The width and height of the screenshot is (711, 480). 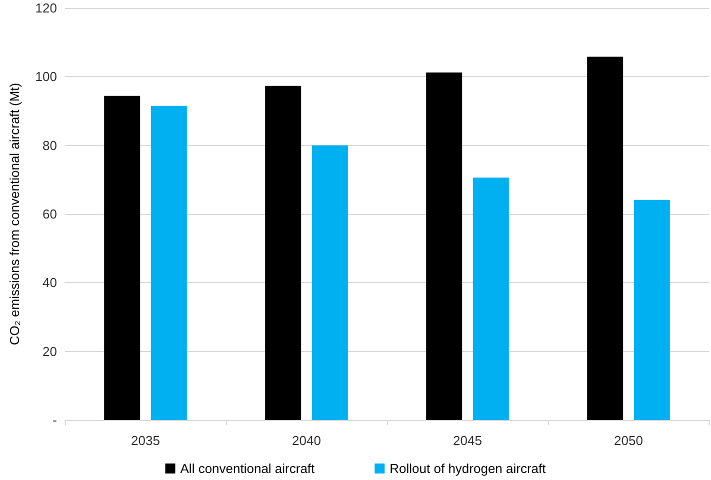 I want to click on y-tick-label: 120, so click(x=46, y=8).